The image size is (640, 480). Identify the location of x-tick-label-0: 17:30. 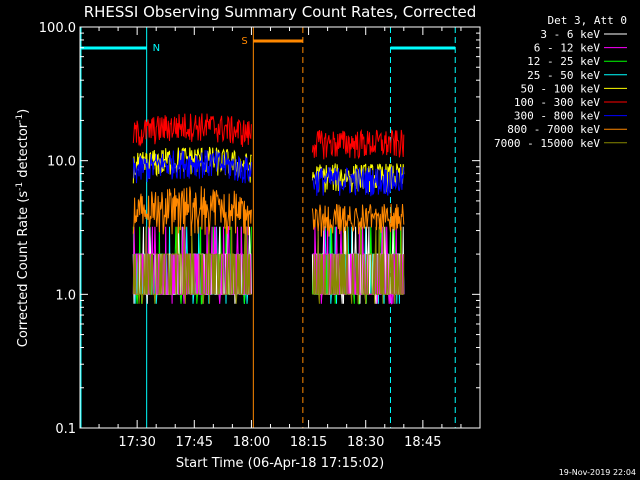
(136, 442).